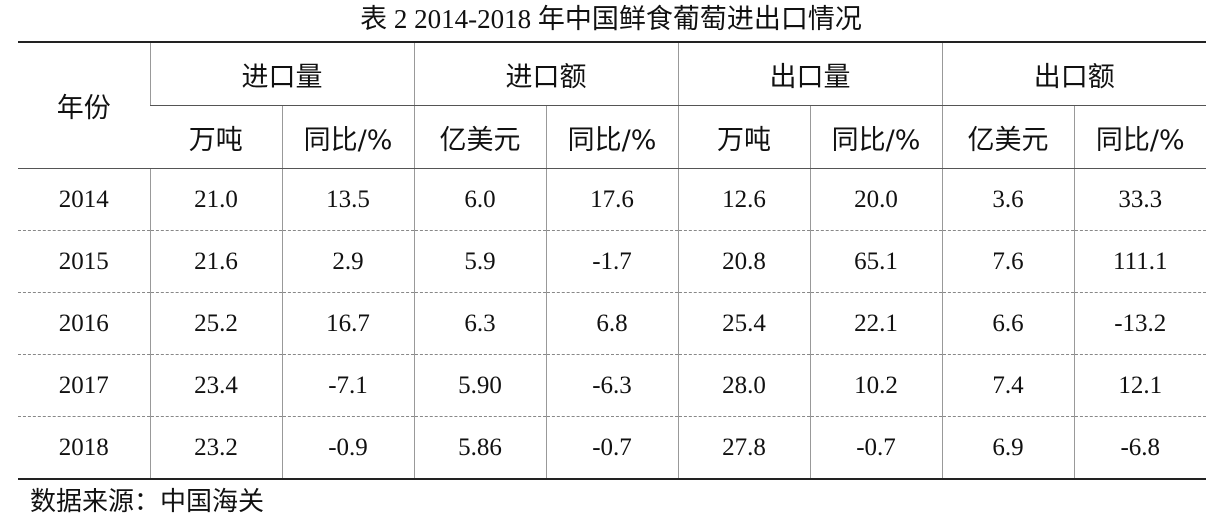  Describe the element at coordinates (281, 73) in the screenshot. I see `group-header: 进口量` at that location.